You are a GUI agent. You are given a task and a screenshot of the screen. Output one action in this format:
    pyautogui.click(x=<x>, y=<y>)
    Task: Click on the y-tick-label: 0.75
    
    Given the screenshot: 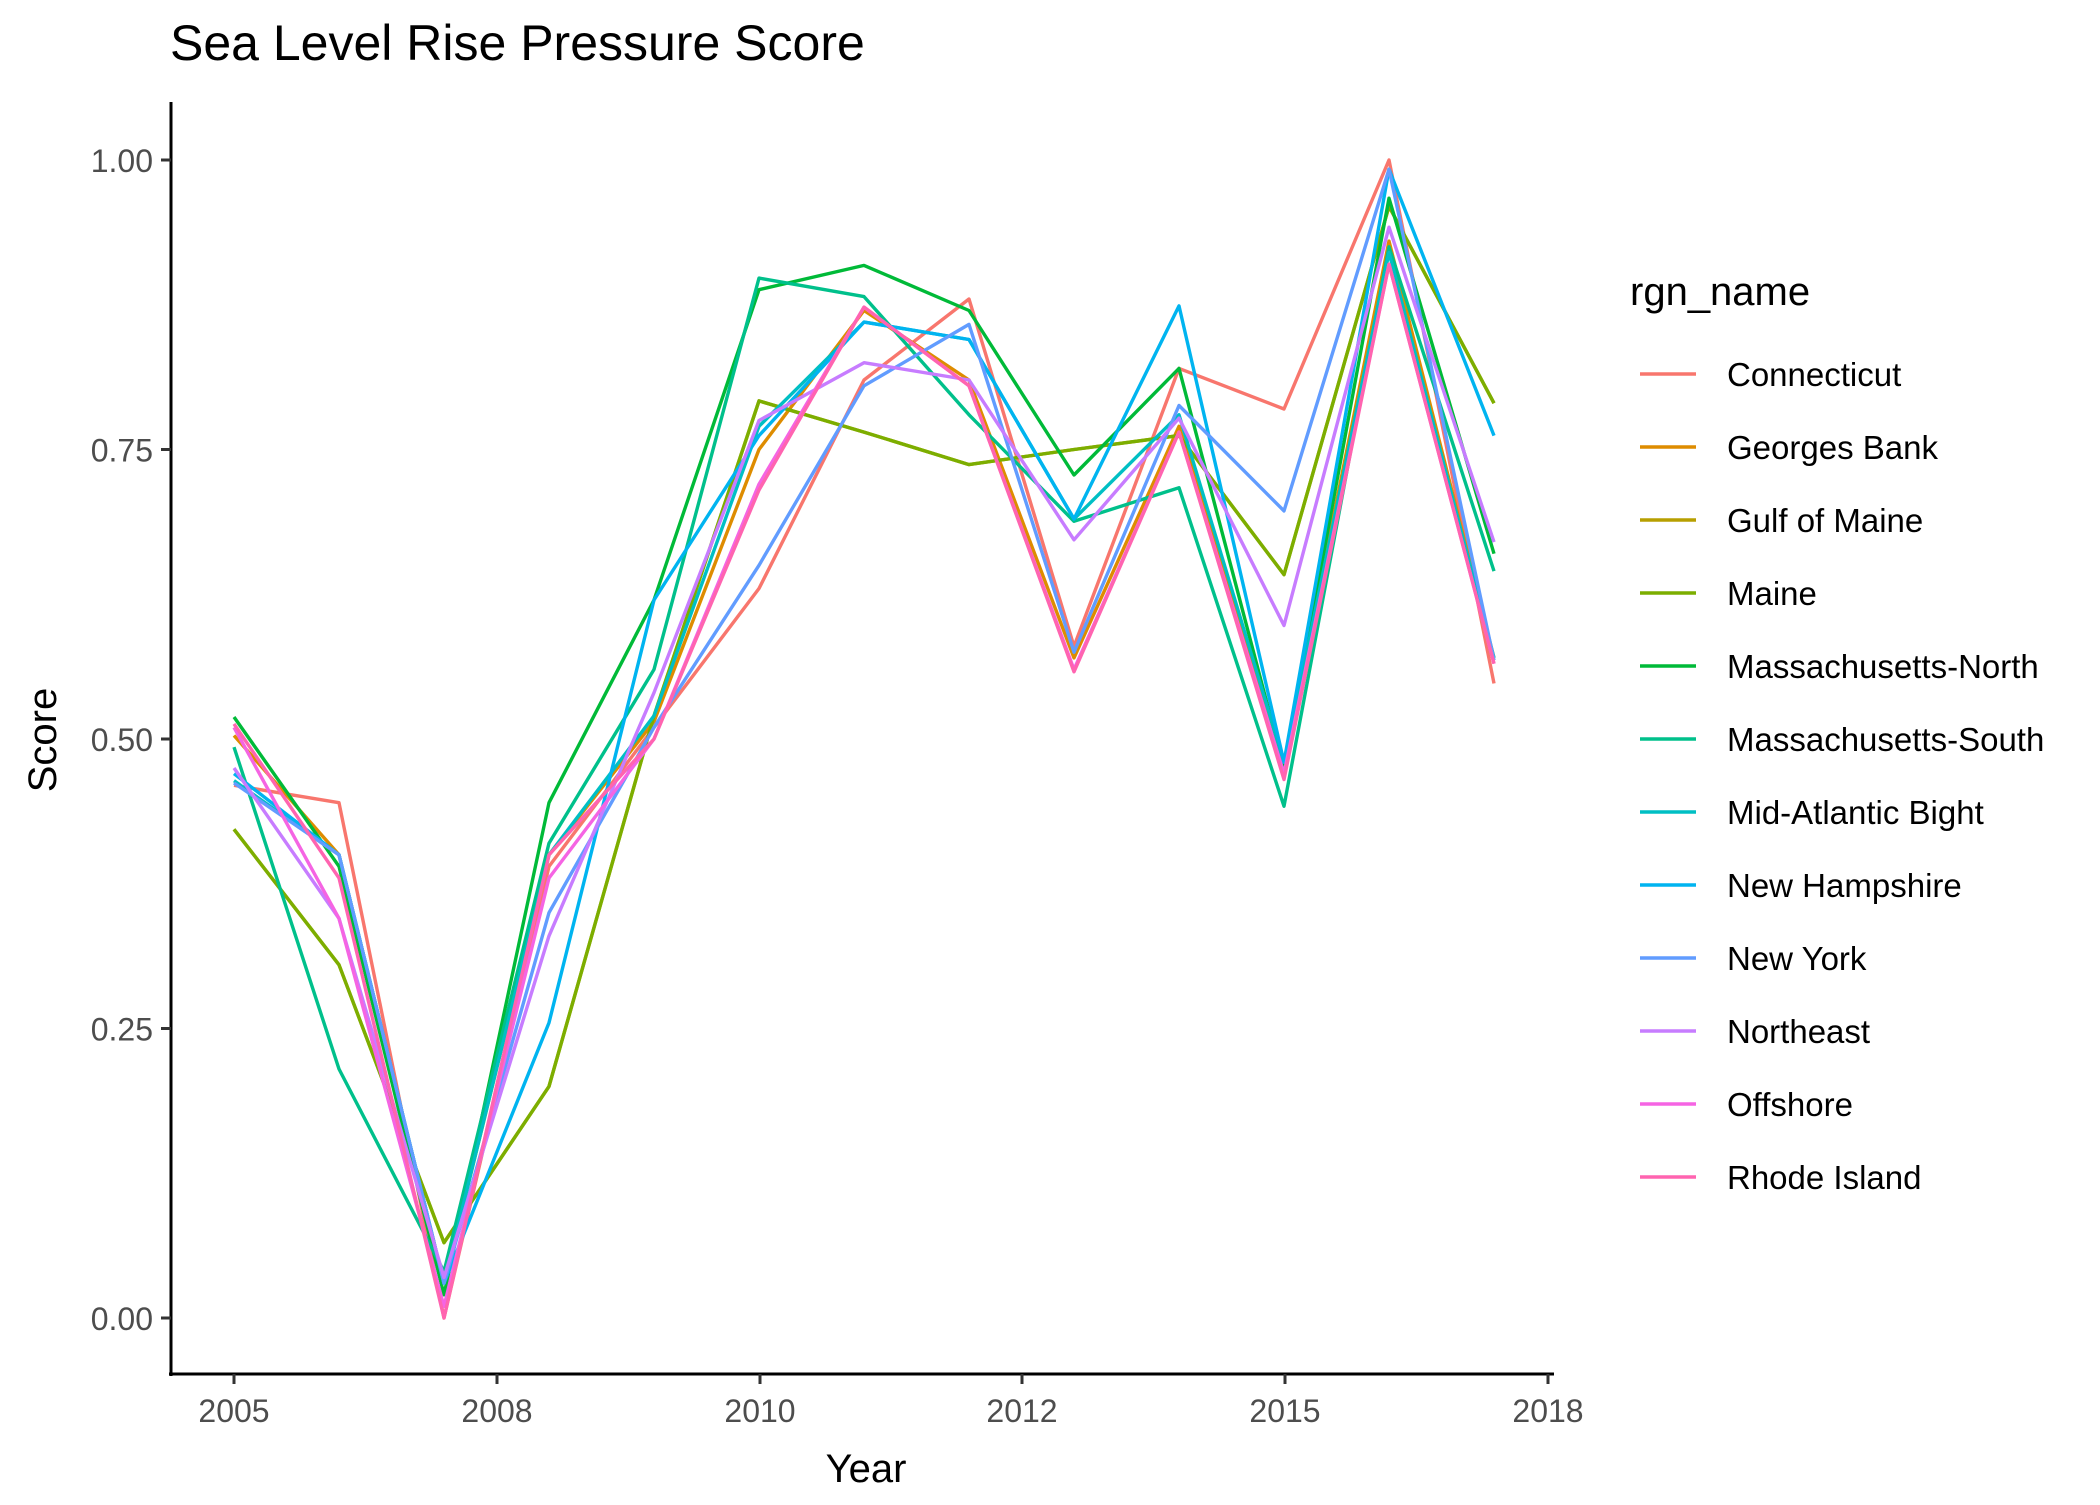 What is the action you would take?
    pyautogui.click(x=122, y=451)
    